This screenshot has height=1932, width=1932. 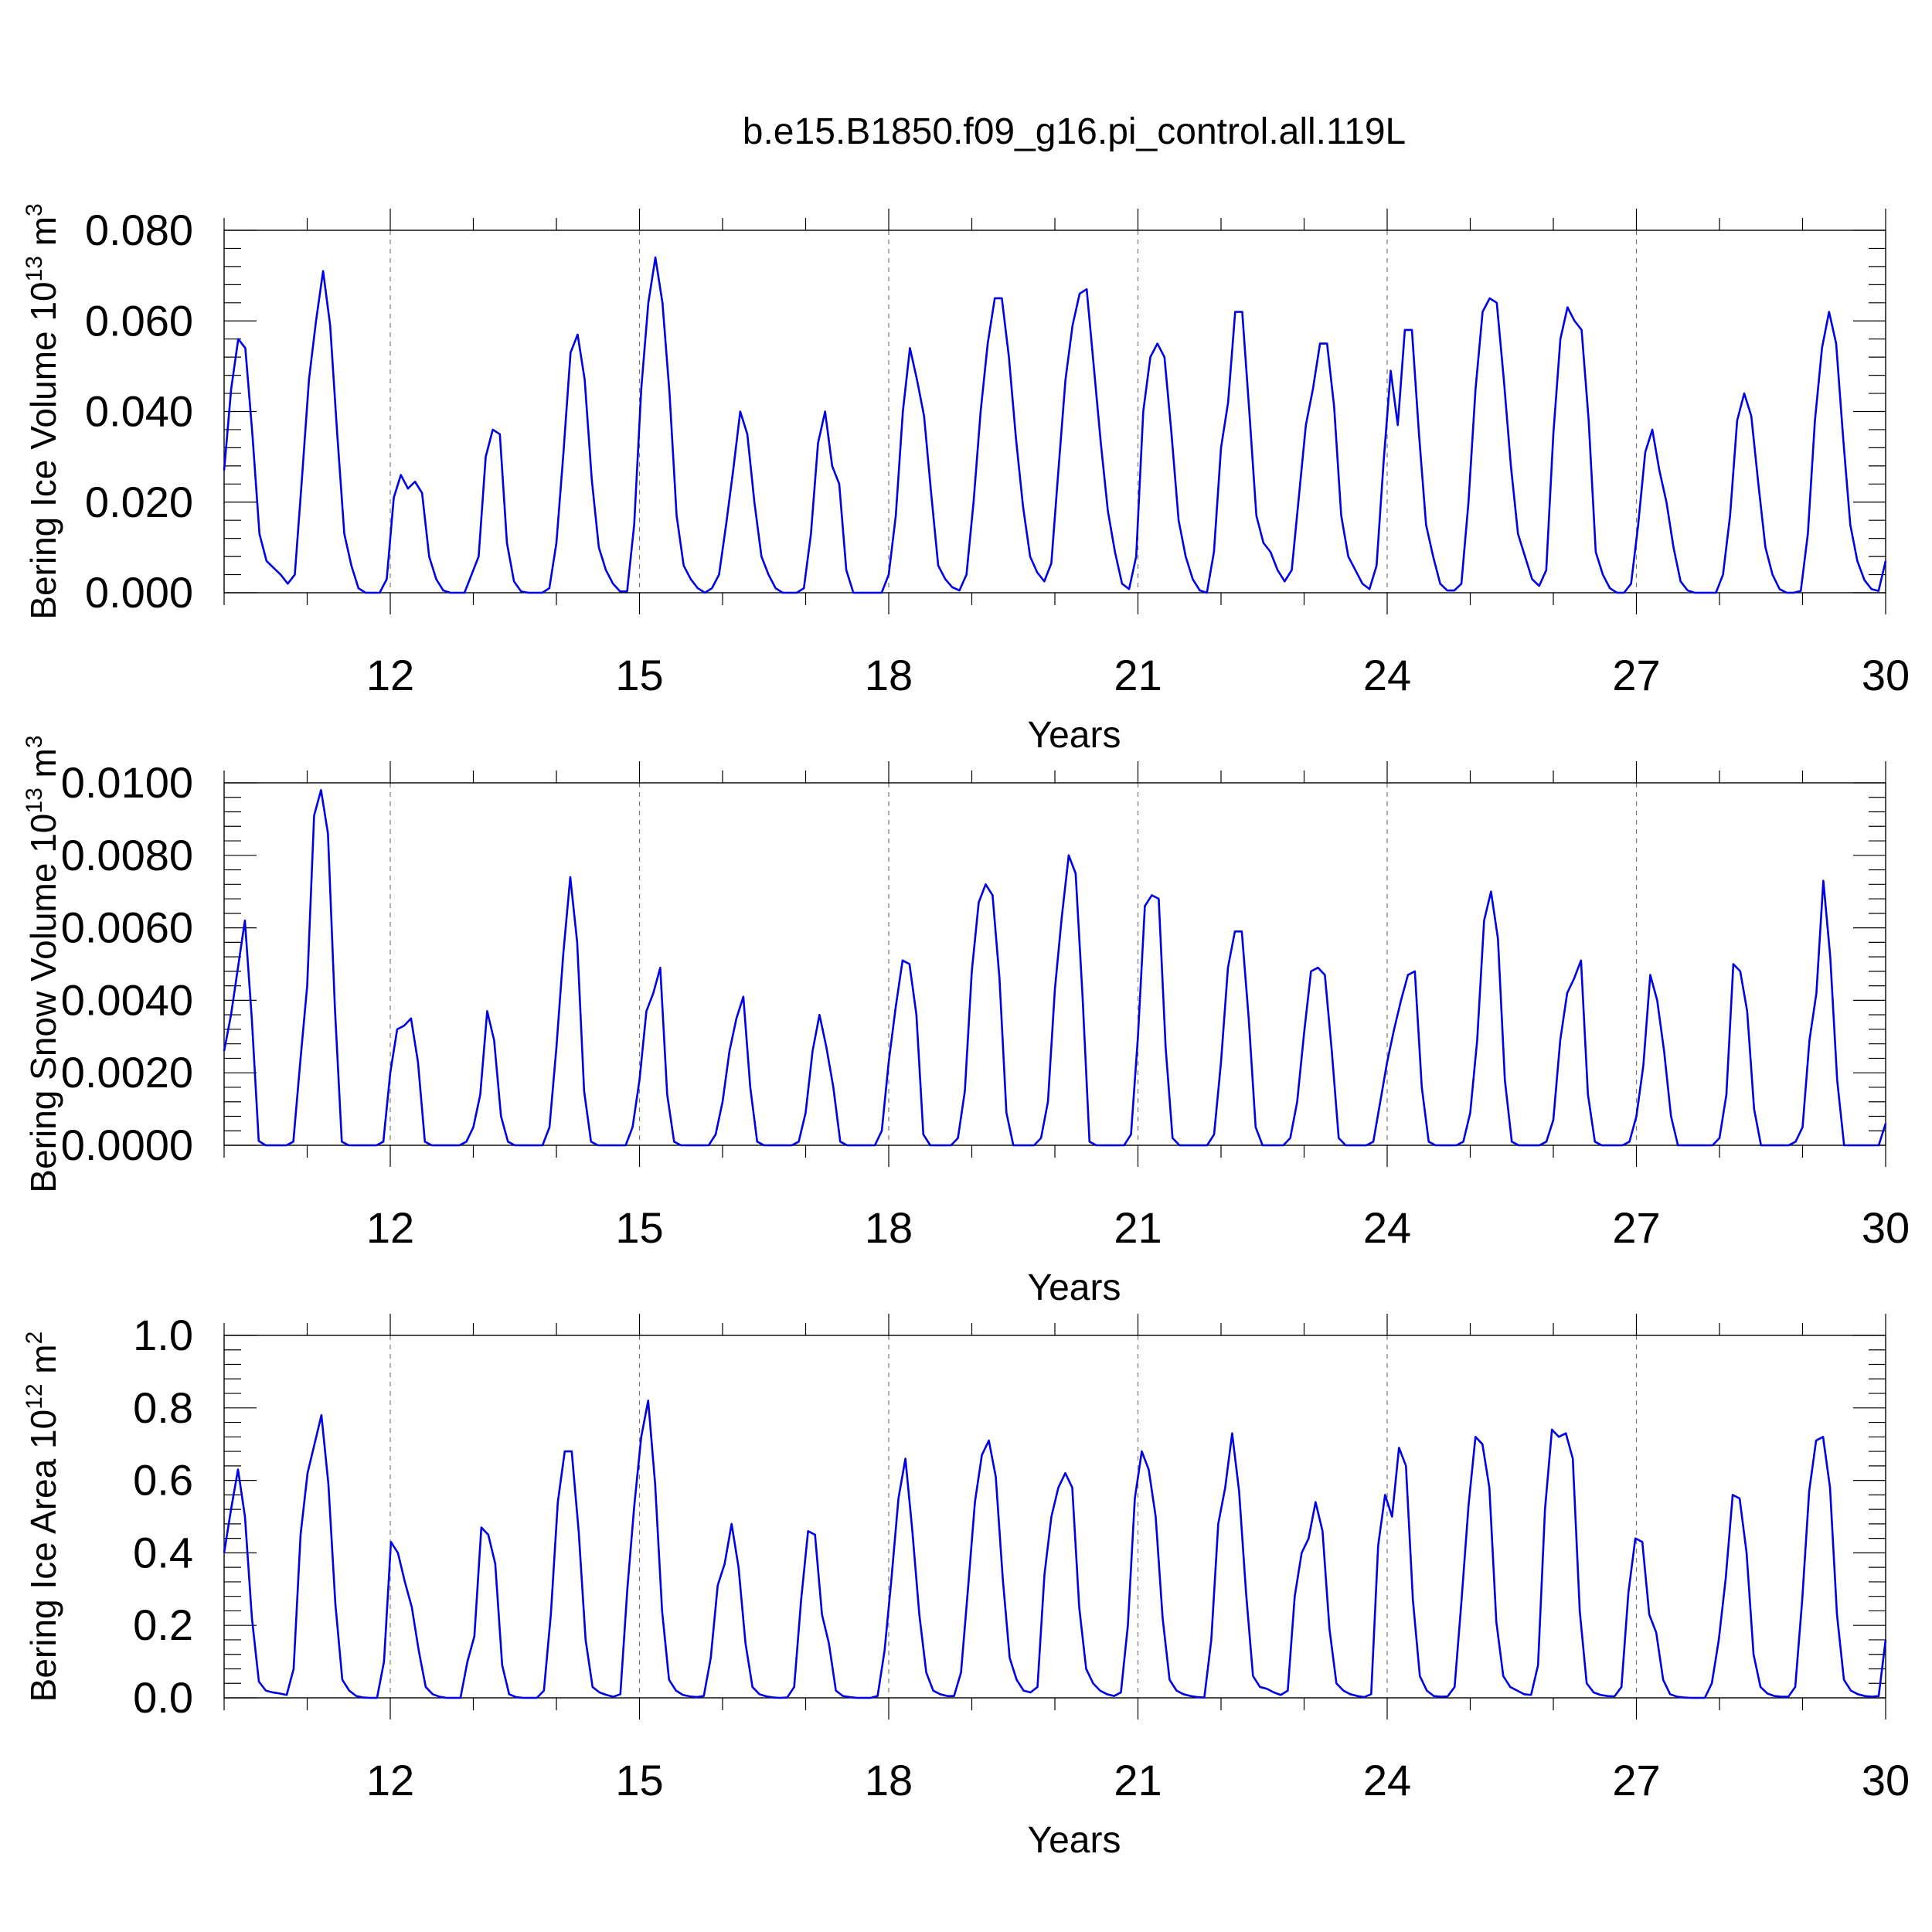 I want to click on y-tick-label: 0.060, so click(x=139, y=321).